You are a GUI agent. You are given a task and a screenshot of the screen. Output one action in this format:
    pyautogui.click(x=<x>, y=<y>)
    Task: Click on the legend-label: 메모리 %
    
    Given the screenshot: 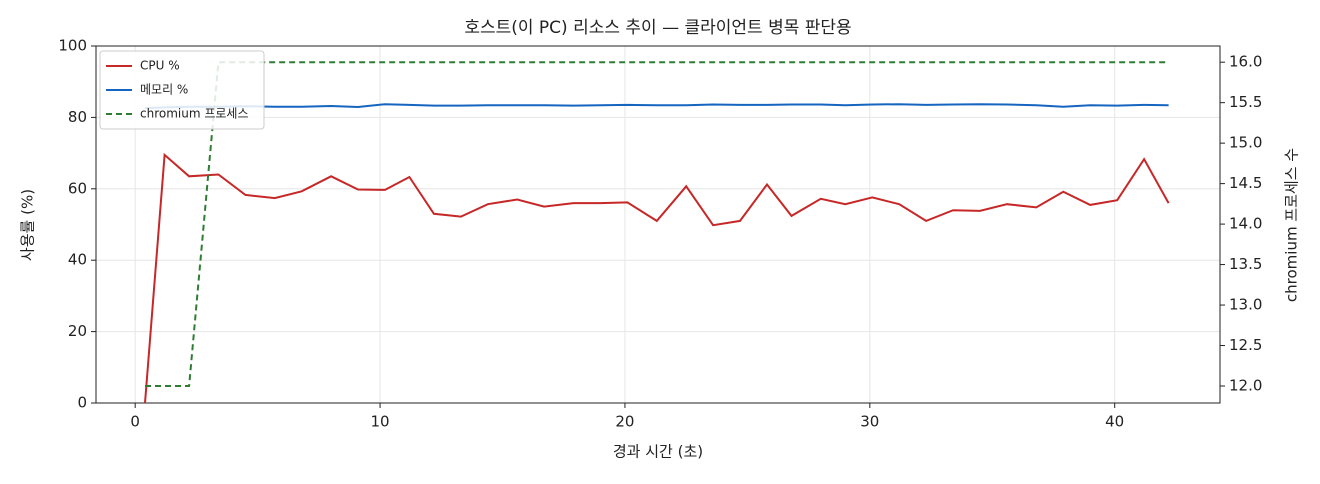 What is the action you would take?
    pyautogui.click(x=164, y=90)
    